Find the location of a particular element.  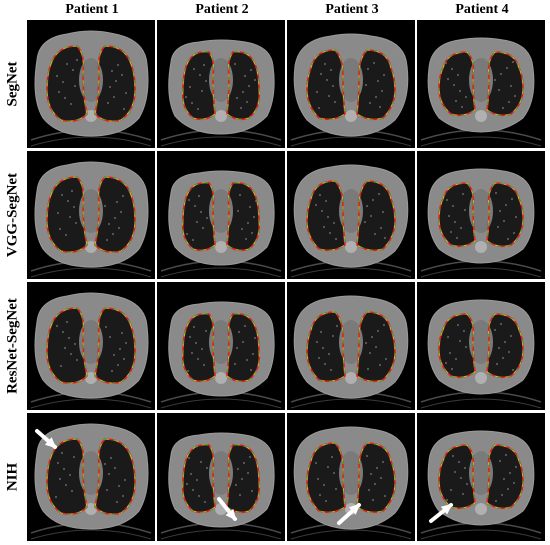

column-header-patient-1: Patient 1 is located at coordinates (92, 9).